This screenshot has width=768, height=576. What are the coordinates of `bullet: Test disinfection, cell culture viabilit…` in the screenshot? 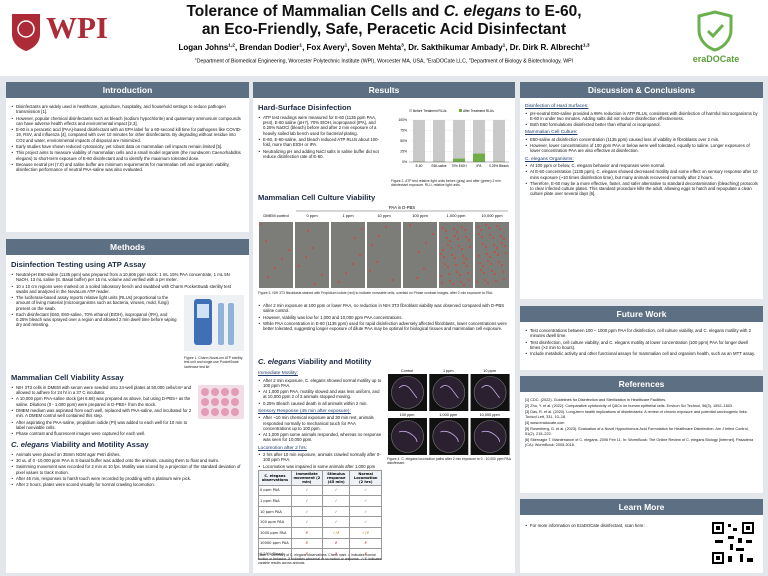 It's located at (641, 345).